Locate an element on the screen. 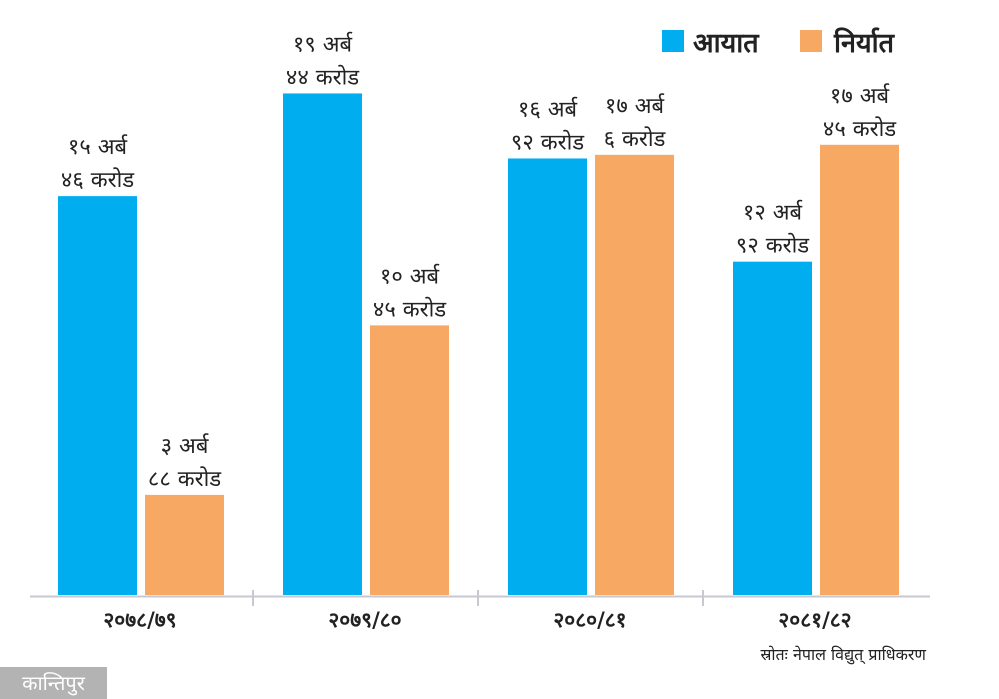  x-tick-label: २०७८/७९ is located at coordinates (139, 620).